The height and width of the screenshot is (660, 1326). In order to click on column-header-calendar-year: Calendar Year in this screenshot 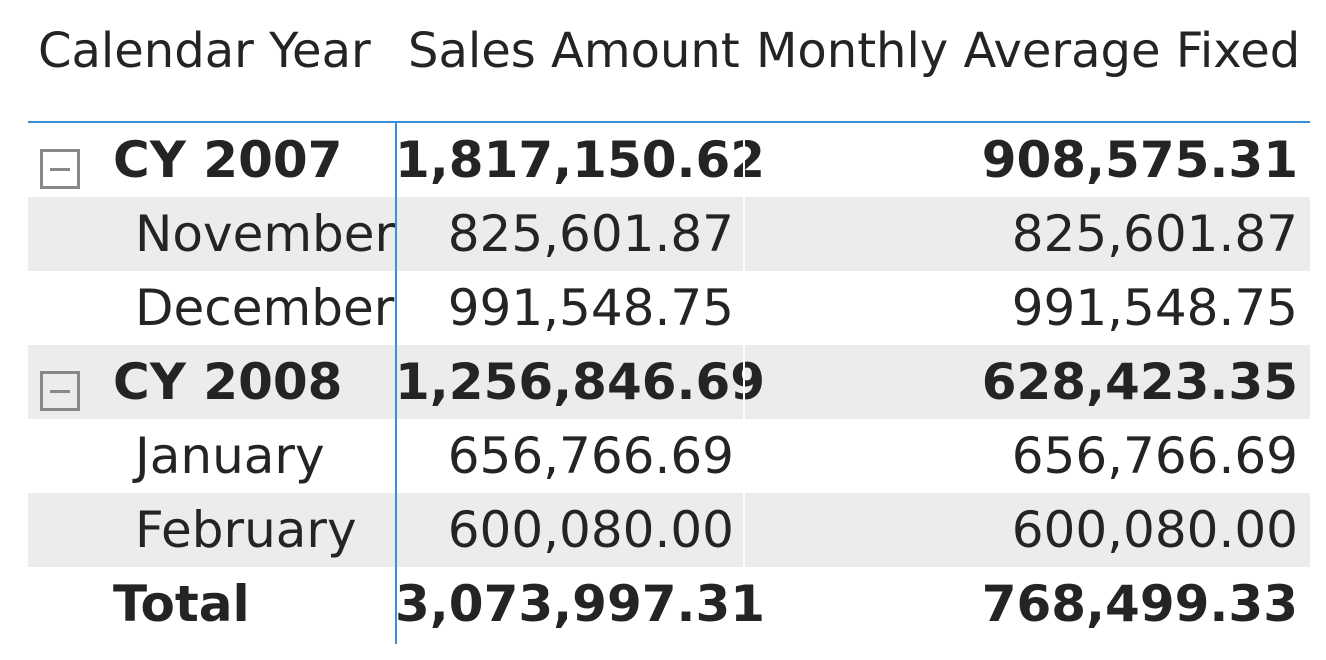, I will do `click(204, 51)`.